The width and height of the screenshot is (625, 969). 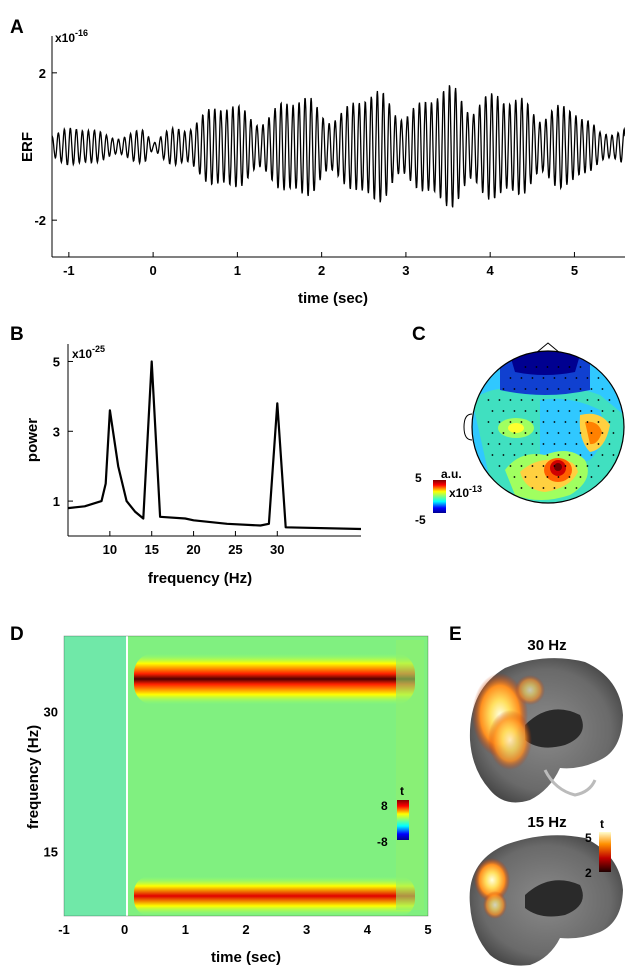 What do you see at coordinates (546, 730) in the screenshot?
I see `brain-sagittal-30hz` at bounding box center [546, 730].